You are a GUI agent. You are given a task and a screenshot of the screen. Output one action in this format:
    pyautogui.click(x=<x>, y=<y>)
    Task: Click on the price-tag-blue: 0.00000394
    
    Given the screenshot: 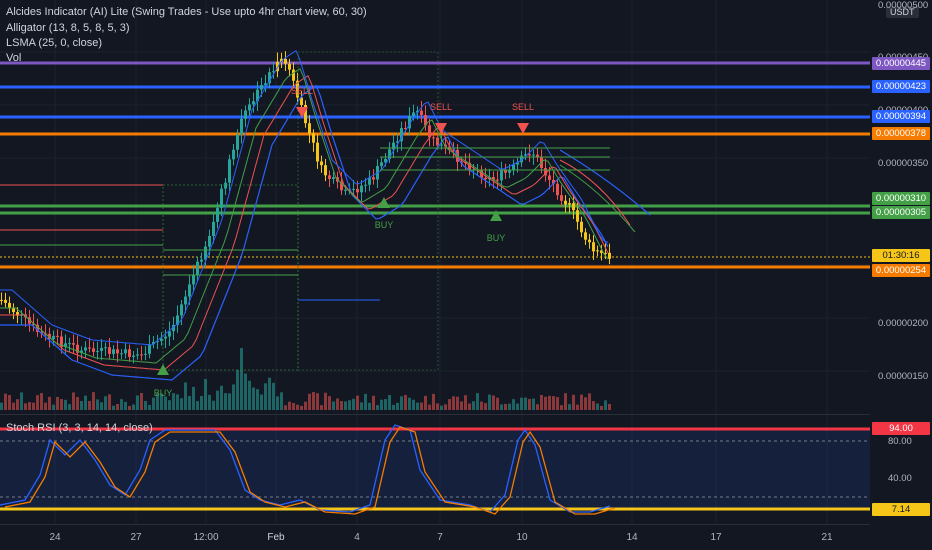 What is the action you would take?
    pyautogui.click(x=901, y=116)
    